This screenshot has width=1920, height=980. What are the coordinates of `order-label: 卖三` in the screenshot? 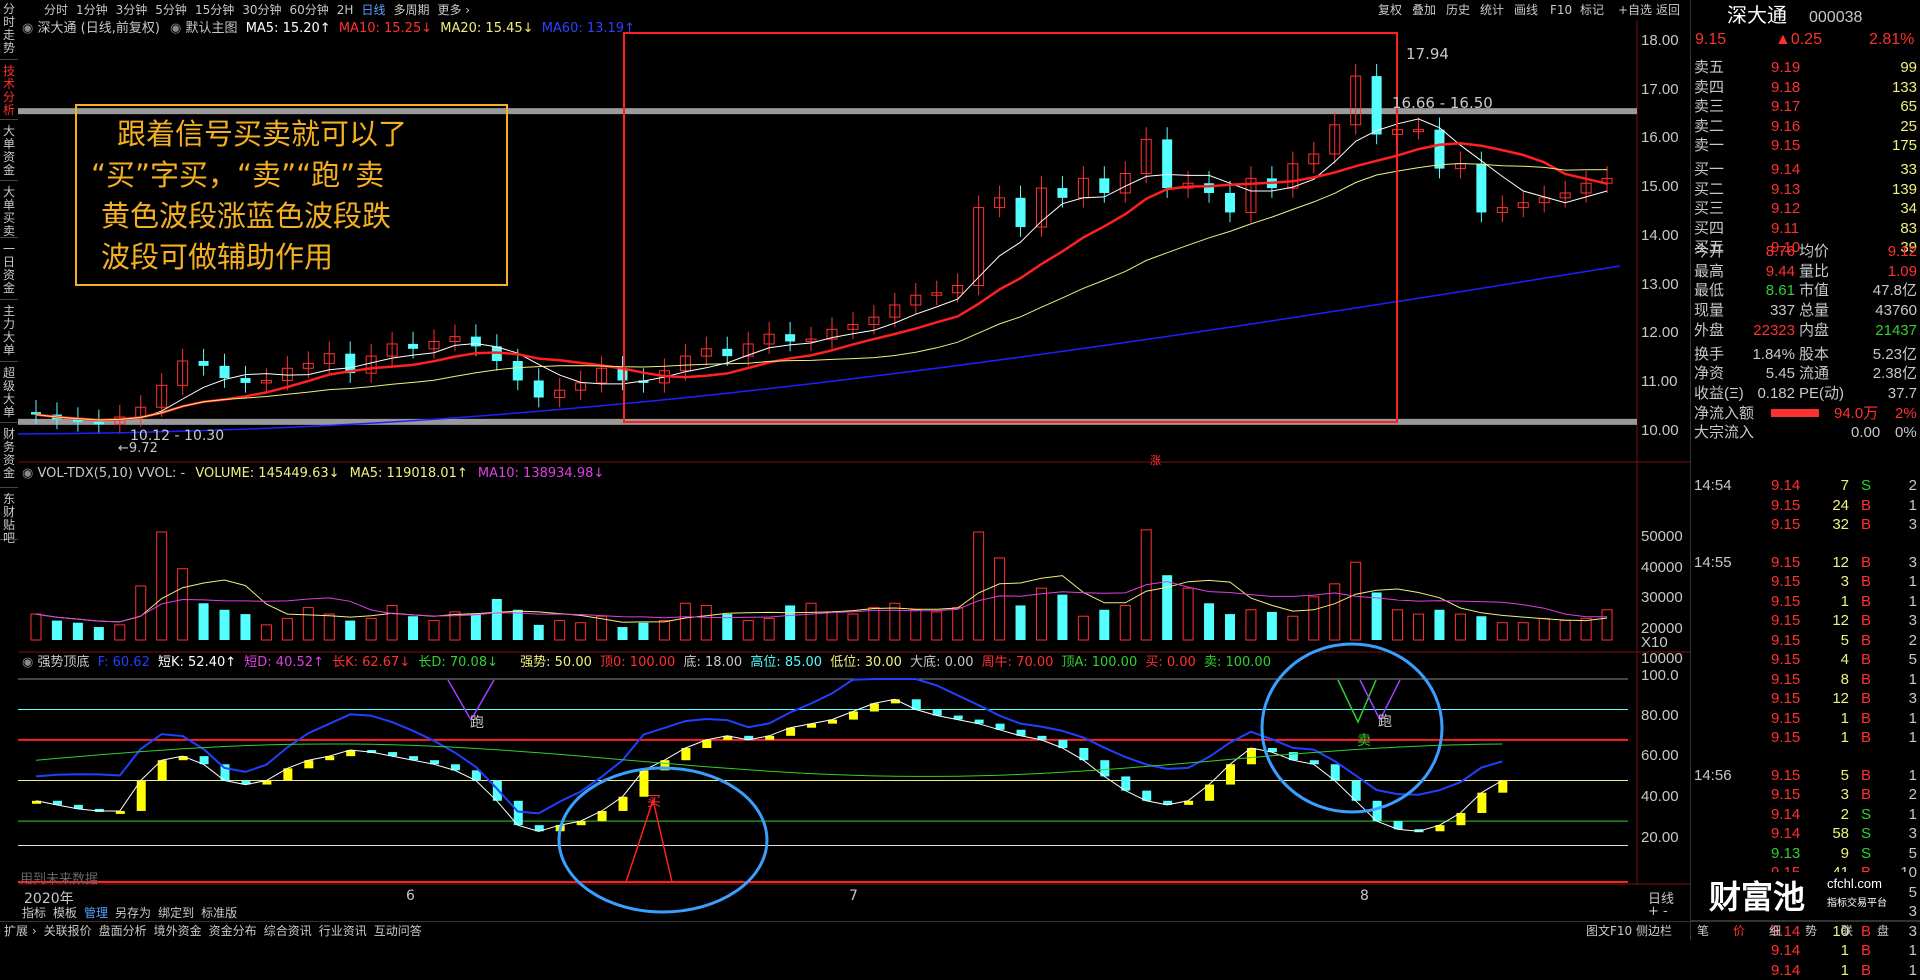 It's located at (1709, 107).